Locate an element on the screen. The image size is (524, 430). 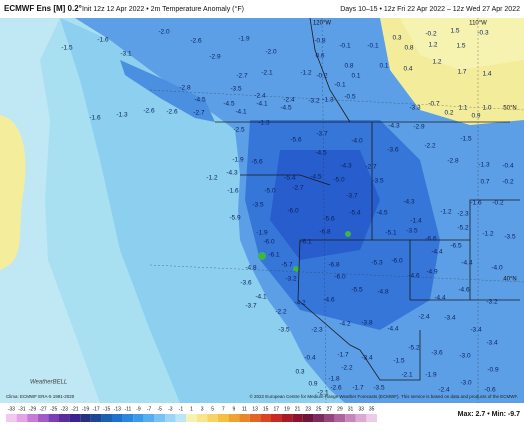
anomaly-label: -1.7 is located at coordinates (343, 355).